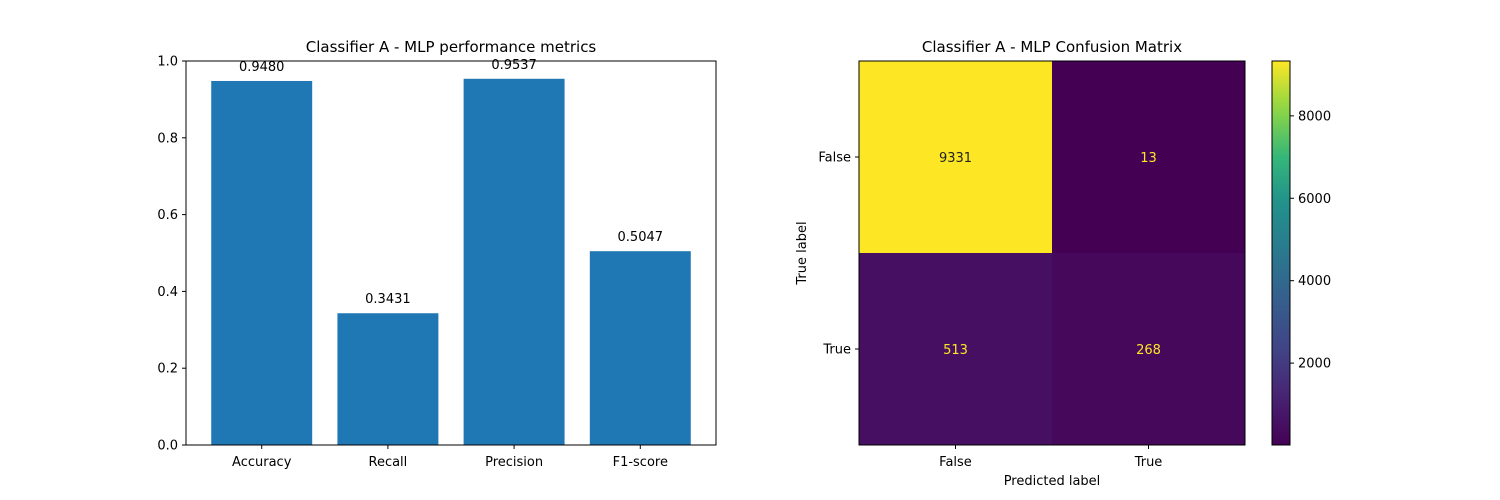 The height and width of the screenshot is (500, 1500). I want to click on bar-recall, so click(388, 379).